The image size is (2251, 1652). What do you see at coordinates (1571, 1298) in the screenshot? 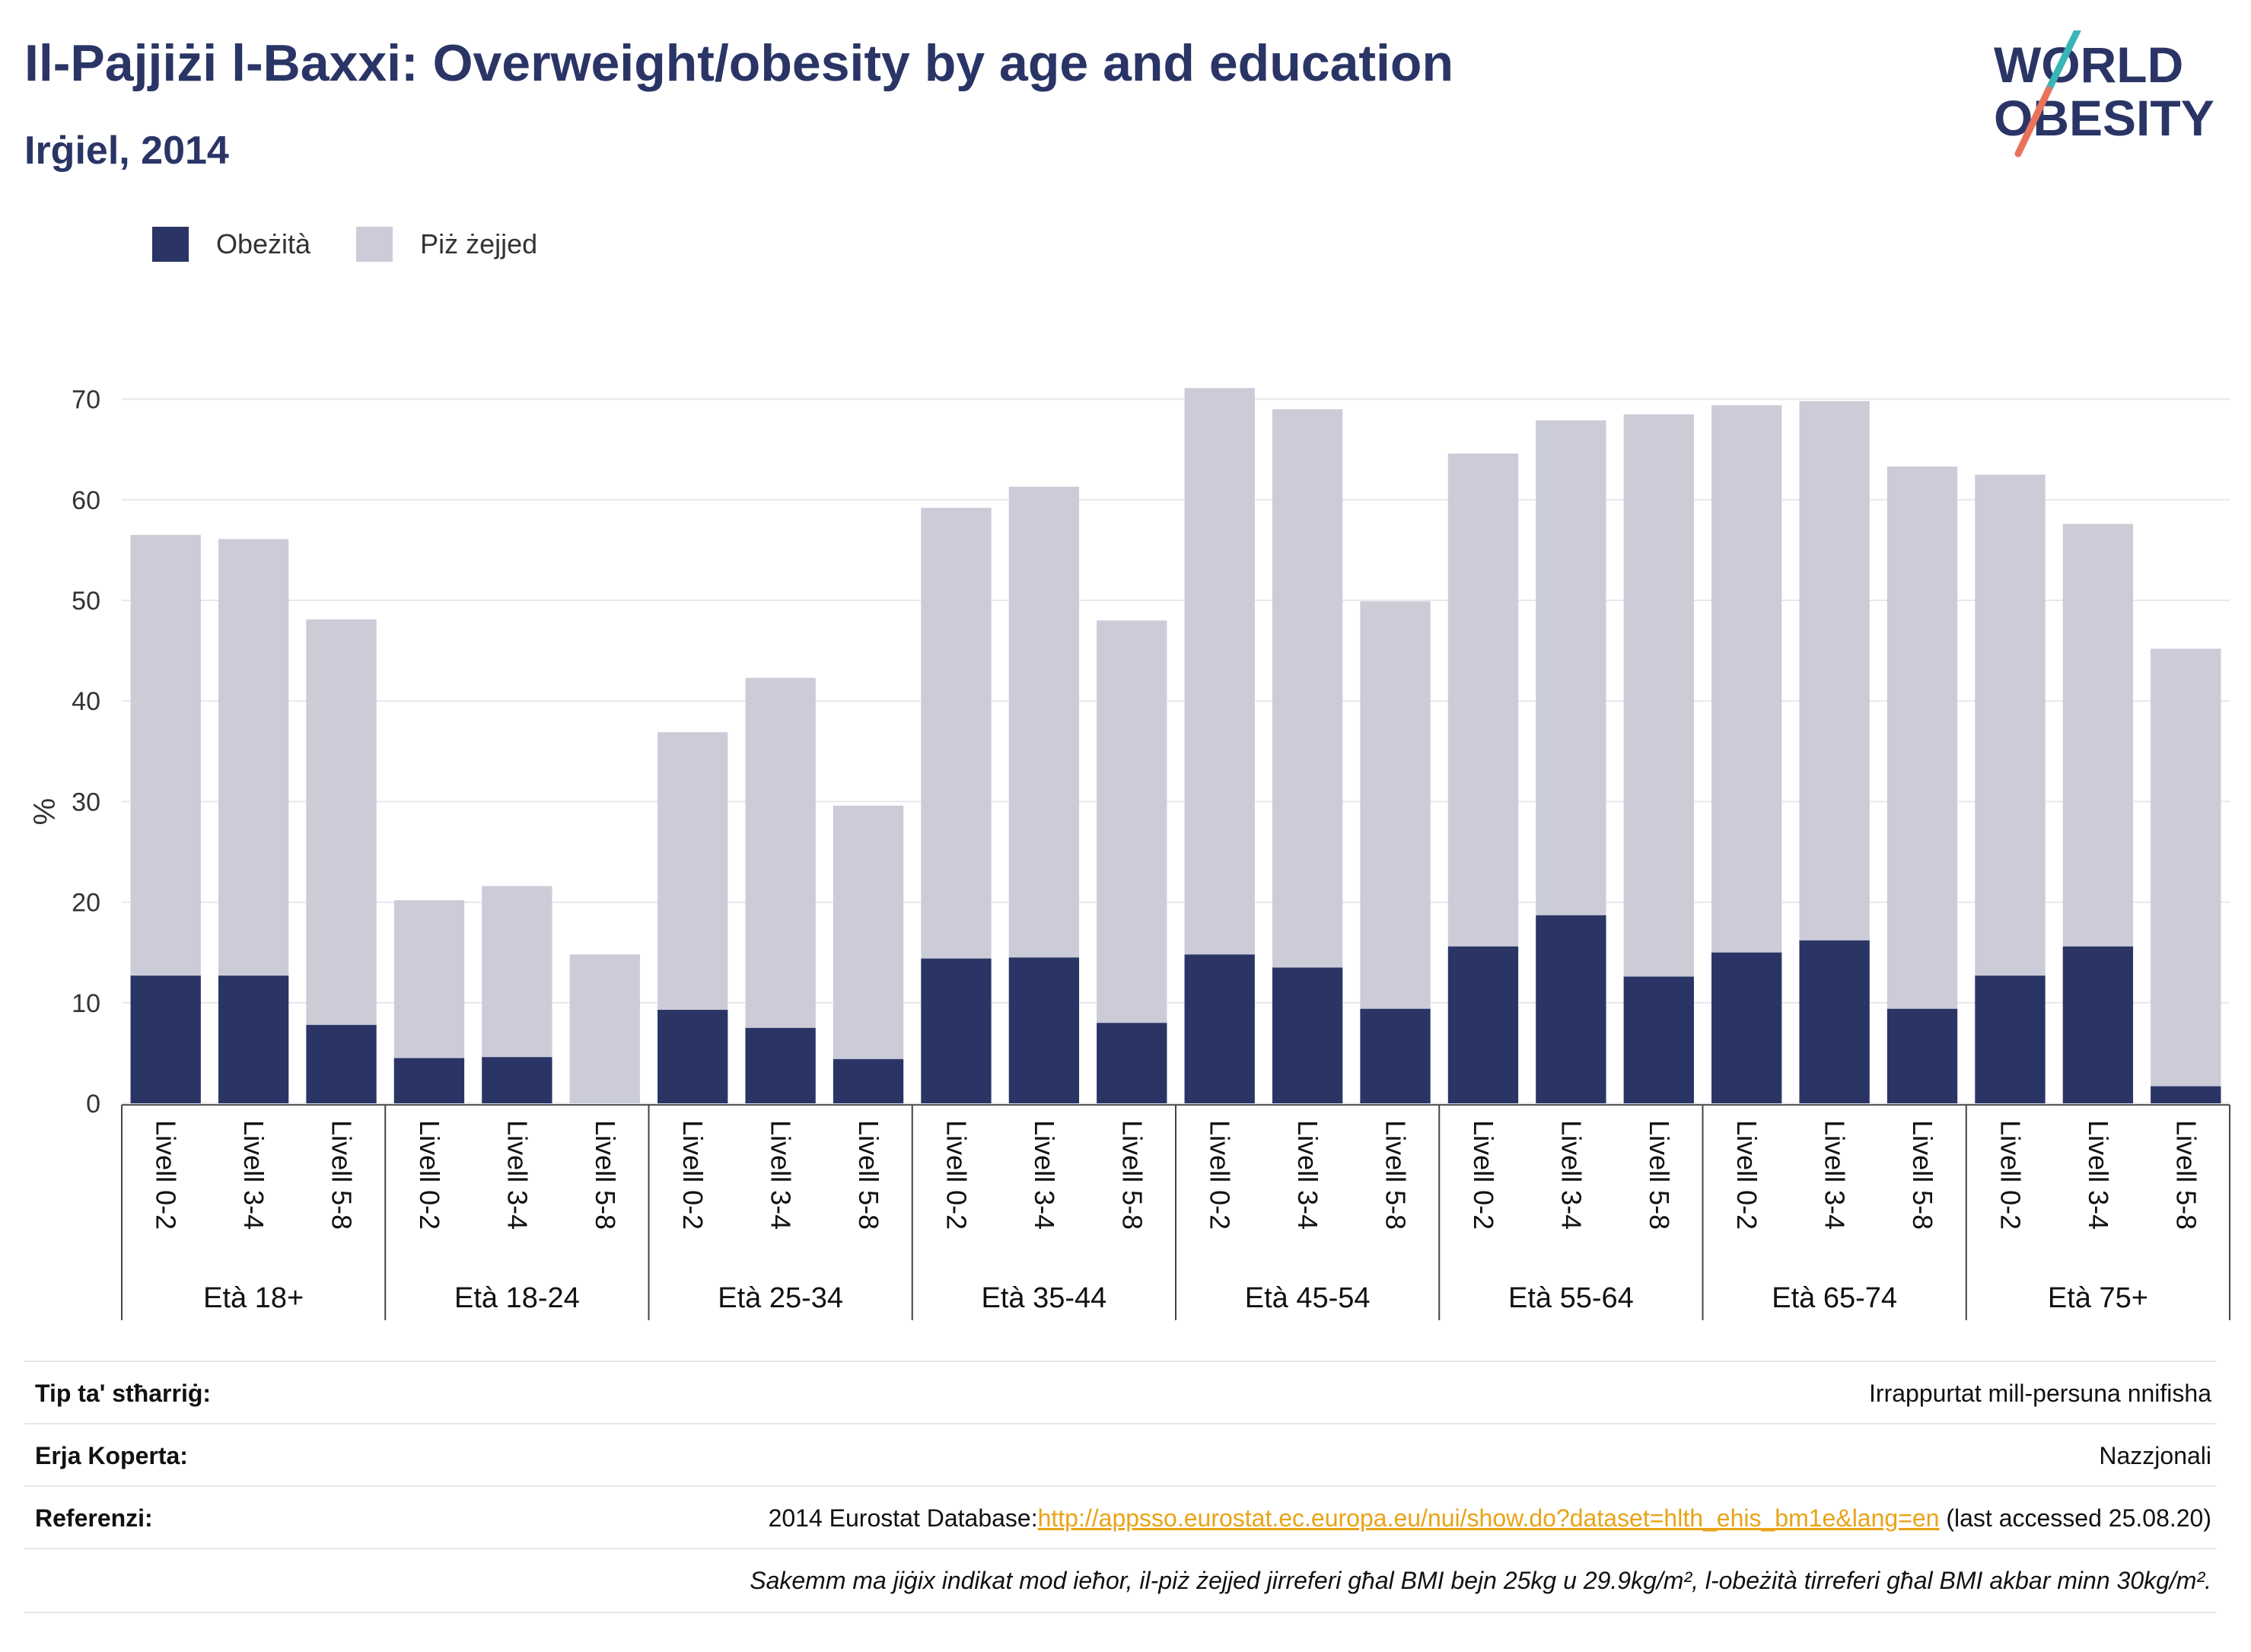
I see `x-group-label: Età 55-64` at bounding box center [1571, 1298].